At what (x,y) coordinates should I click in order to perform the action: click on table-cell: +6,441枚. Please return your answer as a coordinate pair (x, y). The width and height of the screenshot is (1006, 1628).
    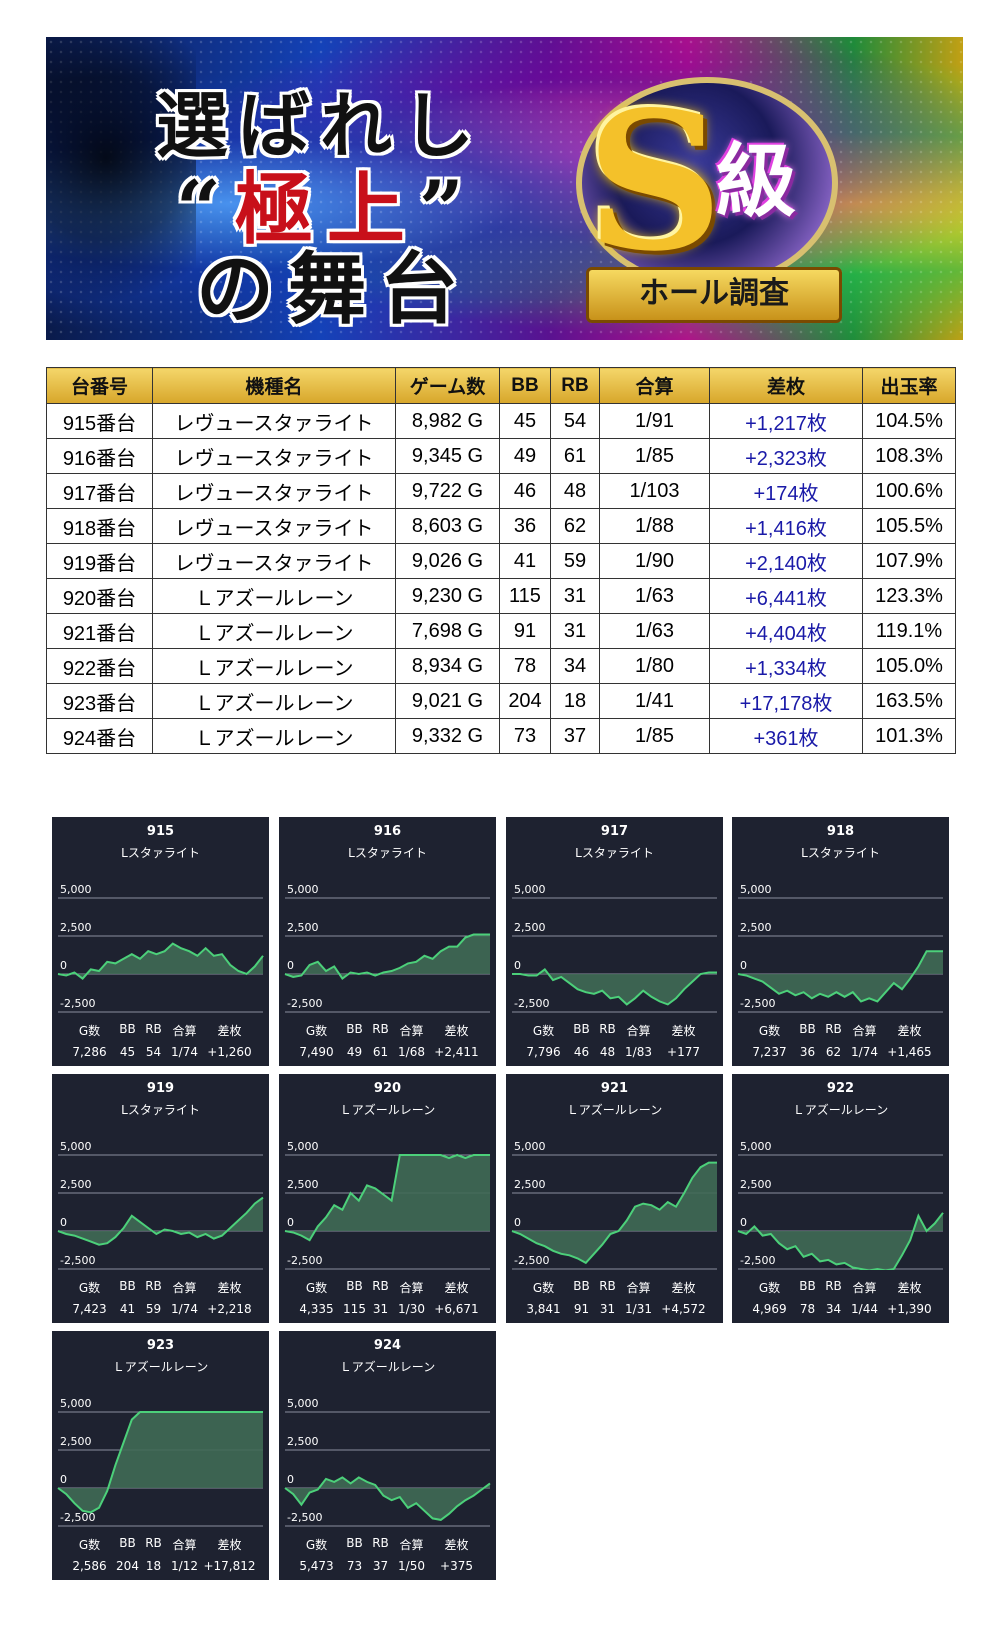
    Looking at the image, I should click on (786, 596).